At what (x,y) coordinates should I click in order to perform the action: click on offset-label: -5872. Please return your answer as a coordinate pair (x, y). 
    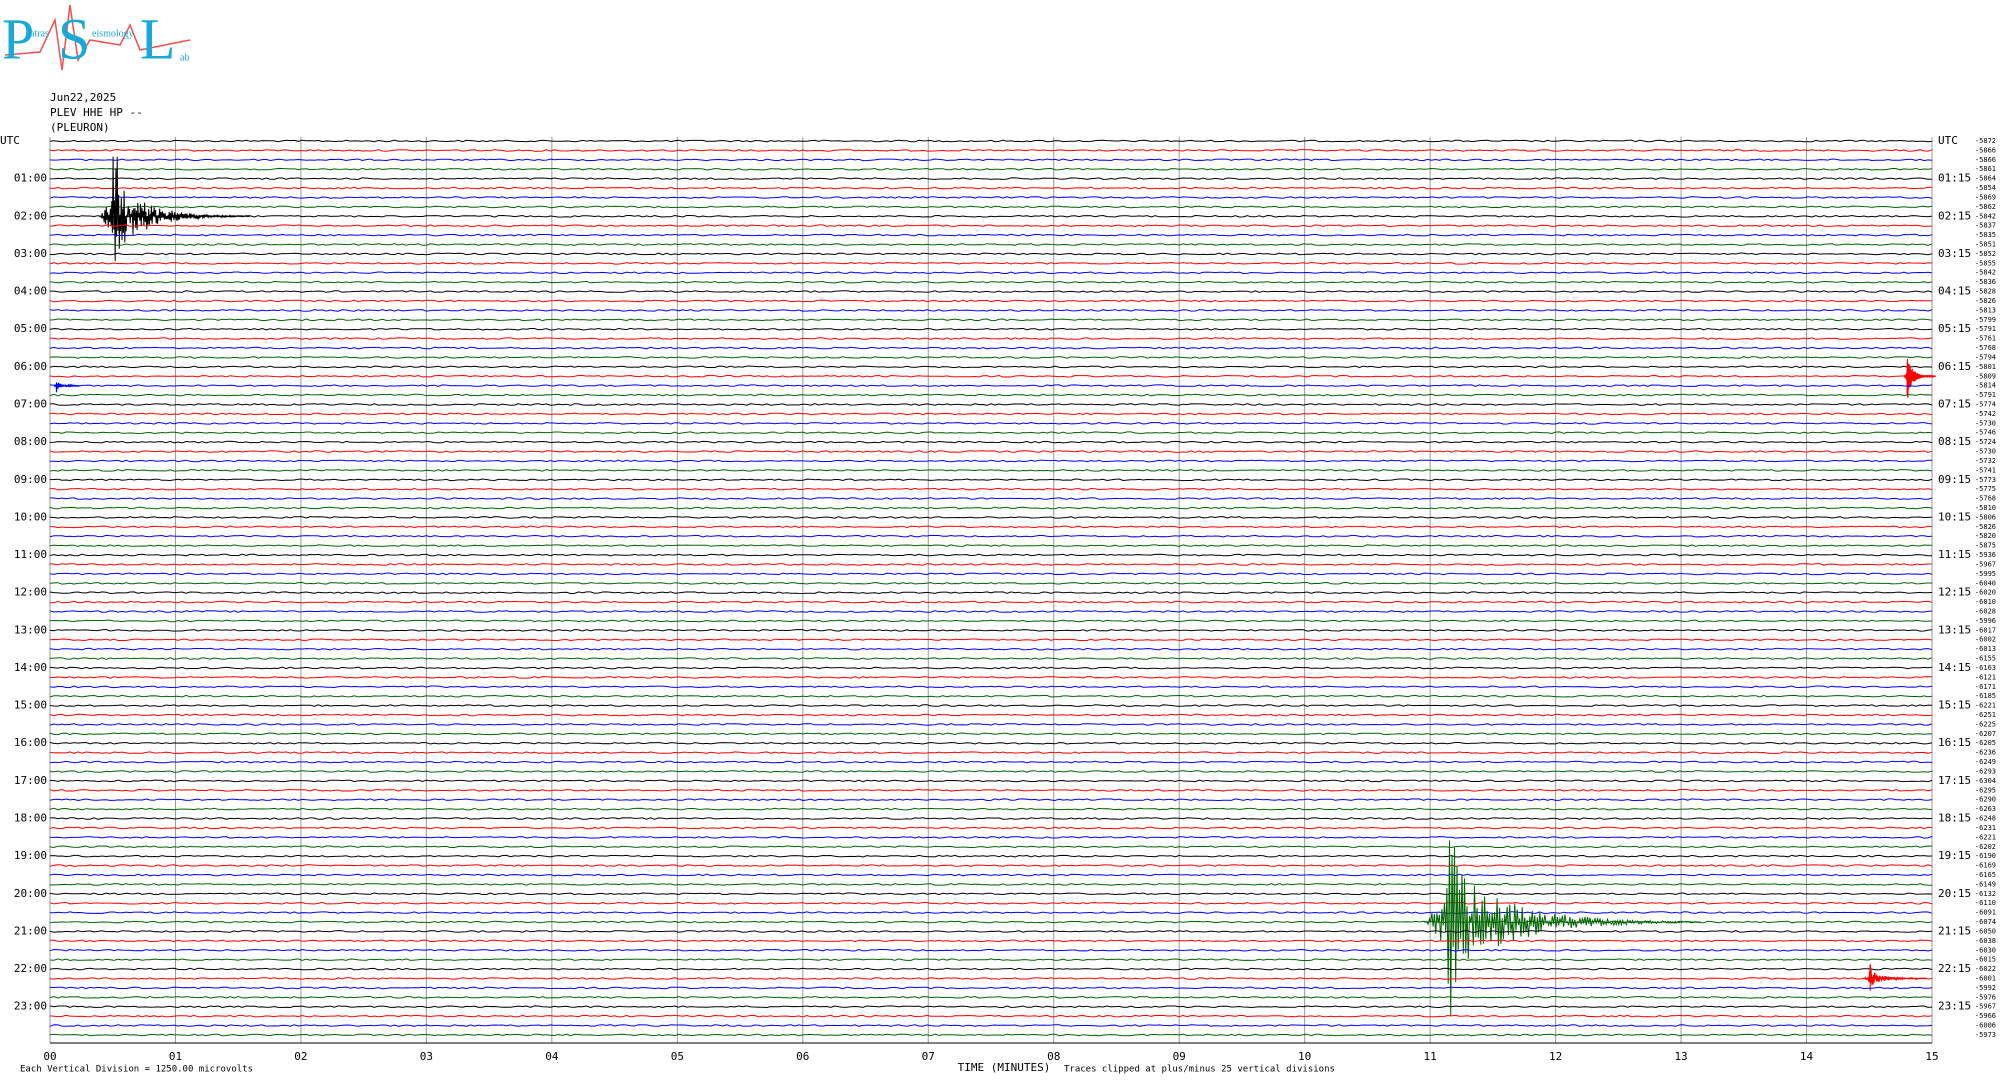
    Looking at the image, I should click on (1985, 141).